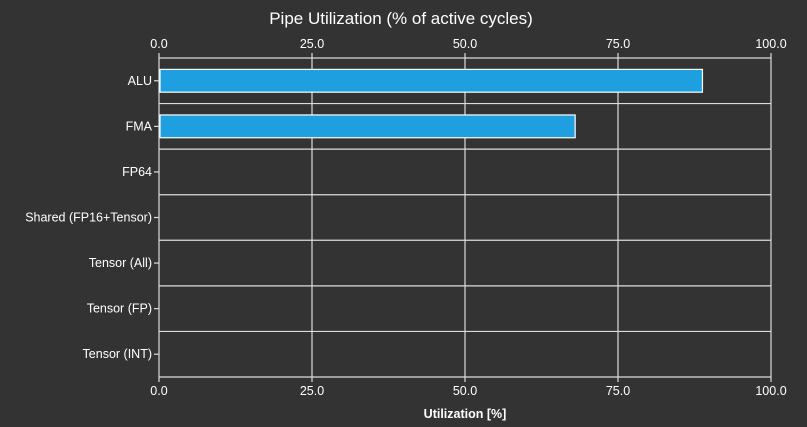 The height and width of the screenshot is (427, 807). Describe the element at coordinates (465, 391) in the screenshot. I see `bottom-tick-label: 50.0` at that location.